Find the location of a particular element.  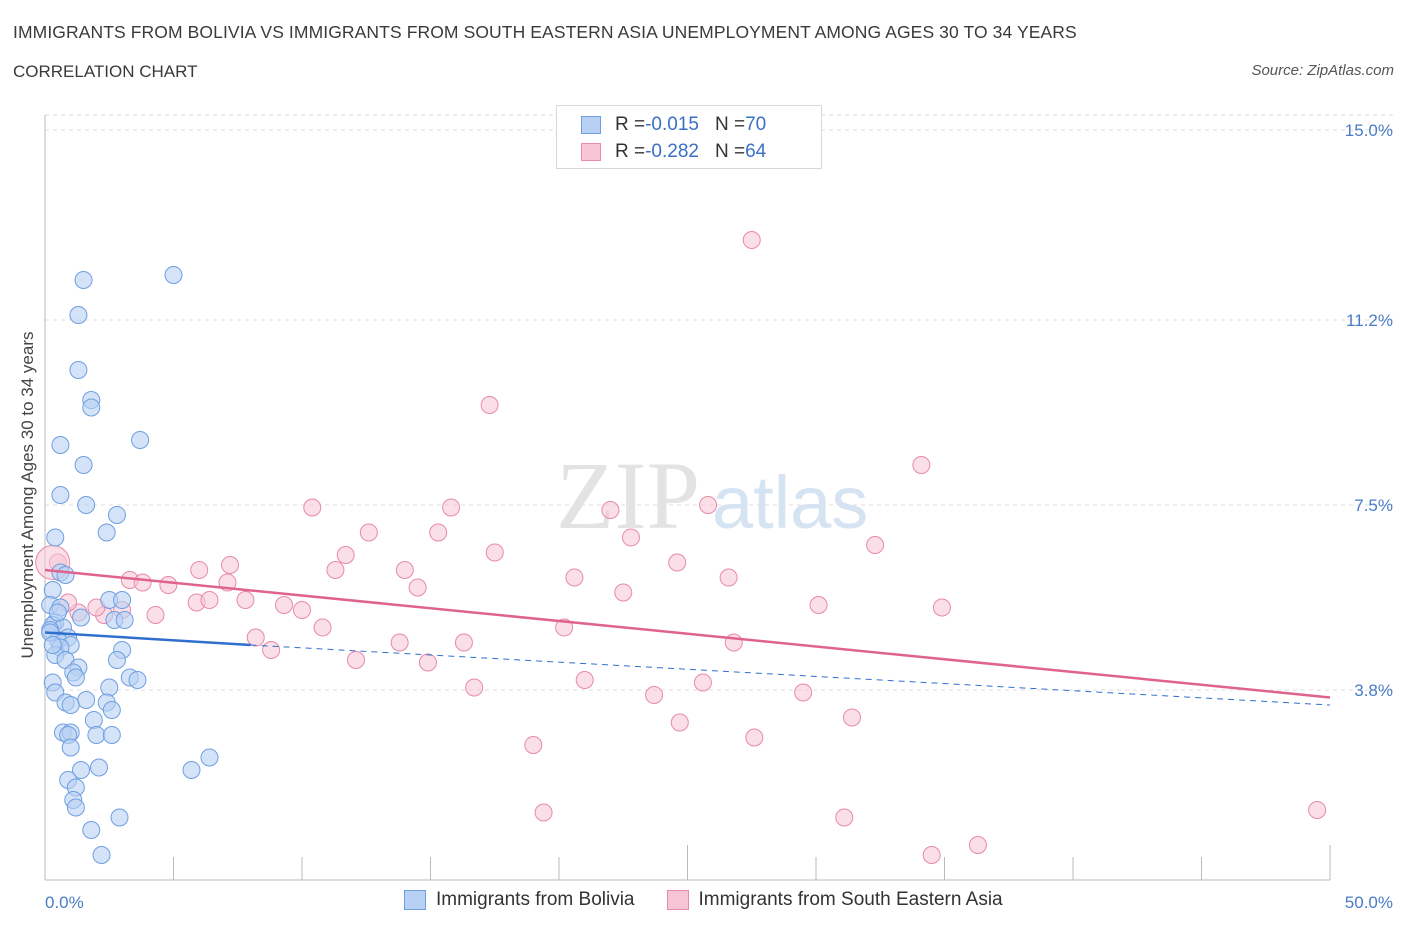

legend-item-sea: Immigrants from South Eastern Asia is located at coordinates (834, 900).